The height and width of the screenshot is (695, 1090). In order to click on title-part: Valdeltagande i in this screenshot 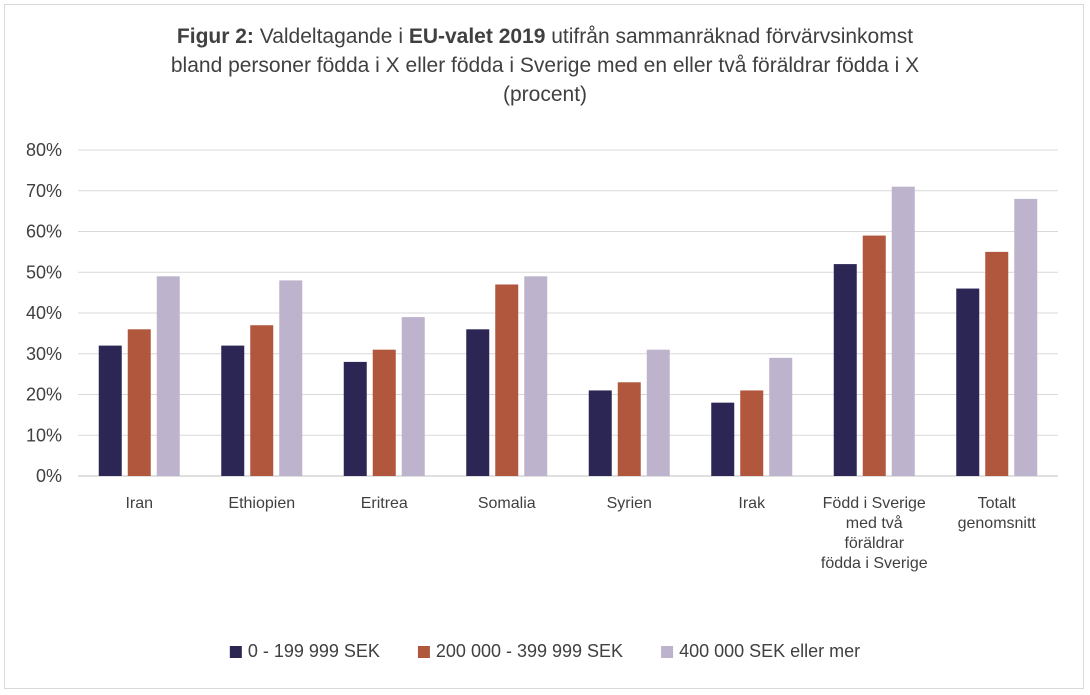, I will do `click(331, 36)`.